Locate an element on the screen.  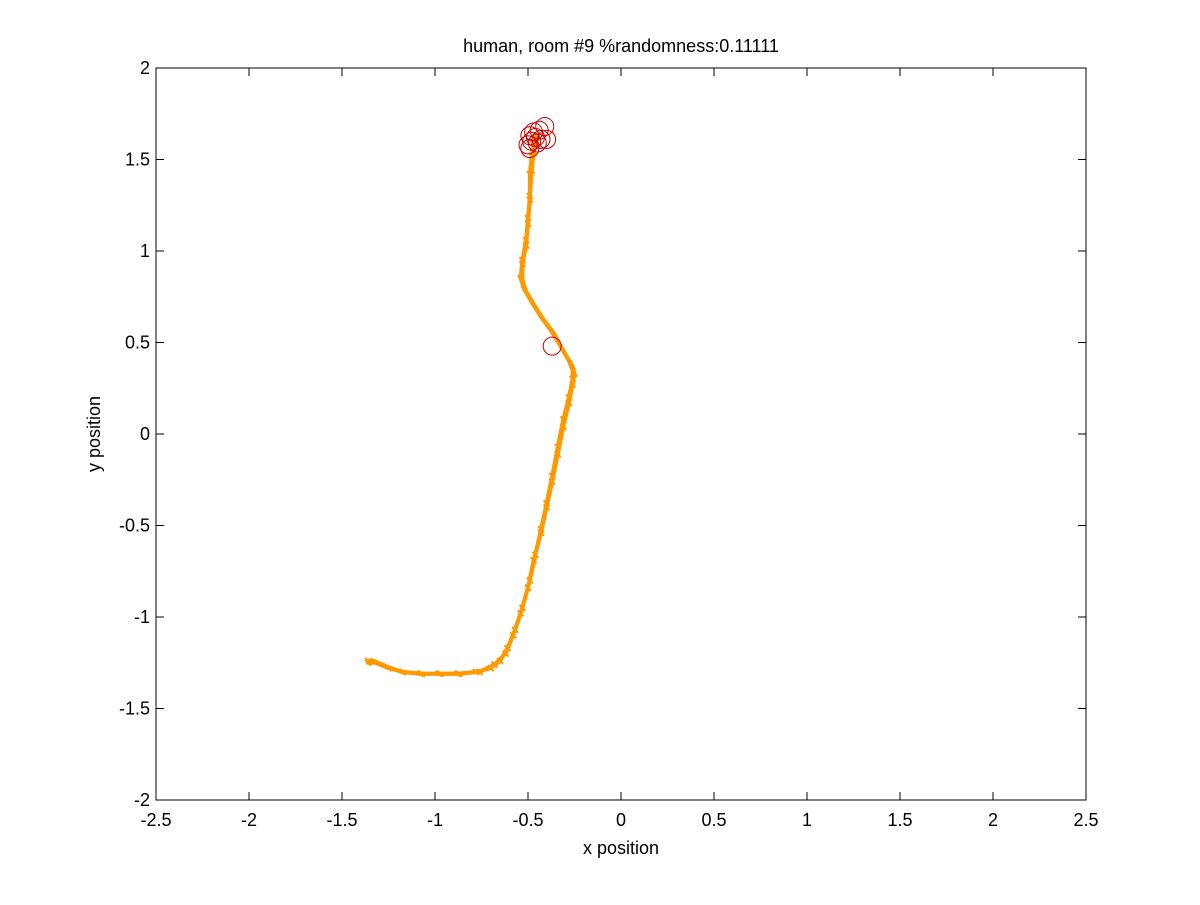
x-tick-label: -2.5 is located at coordinates (155, 820).